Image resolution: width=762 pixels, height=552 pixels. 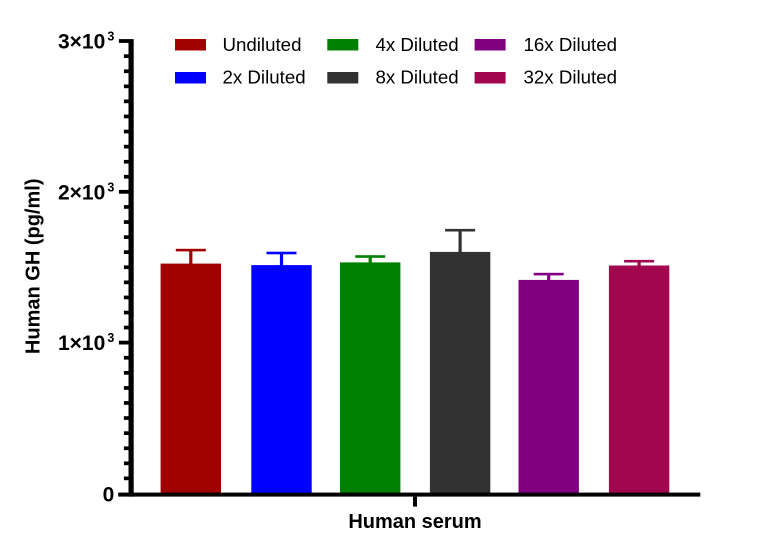 What do you see at coordinates (571, 76) in the screenshot?
I see `svg-text: 32x Diluted` at bounding box center [571, 76].